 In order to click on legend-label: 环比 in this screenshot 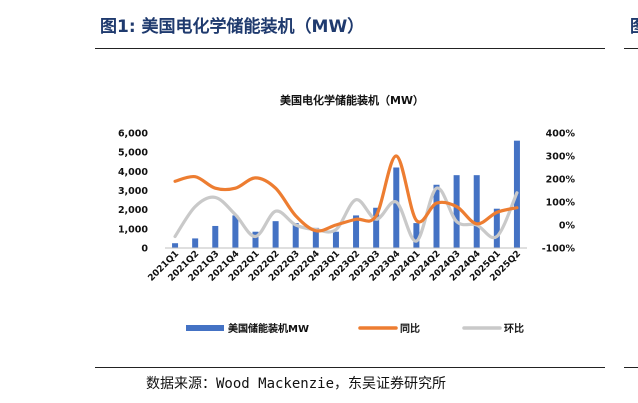, I will do `click(514, 328)`.